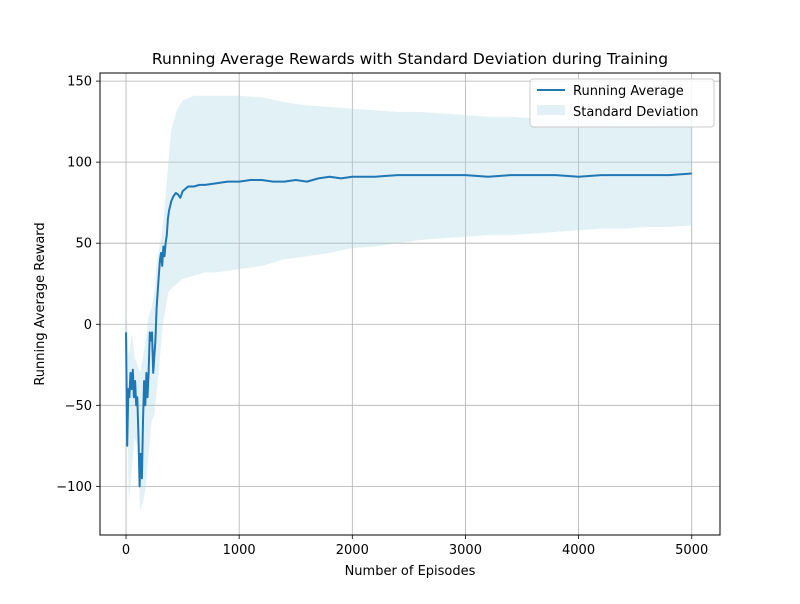 Image resolution: width=800 pixels, height=604 pixels. What do you see at coordinates (635, 112) in the screenshot?
I see `legend-label-standard-deviation: Standard Deviation` at bounding box center [635, 112].